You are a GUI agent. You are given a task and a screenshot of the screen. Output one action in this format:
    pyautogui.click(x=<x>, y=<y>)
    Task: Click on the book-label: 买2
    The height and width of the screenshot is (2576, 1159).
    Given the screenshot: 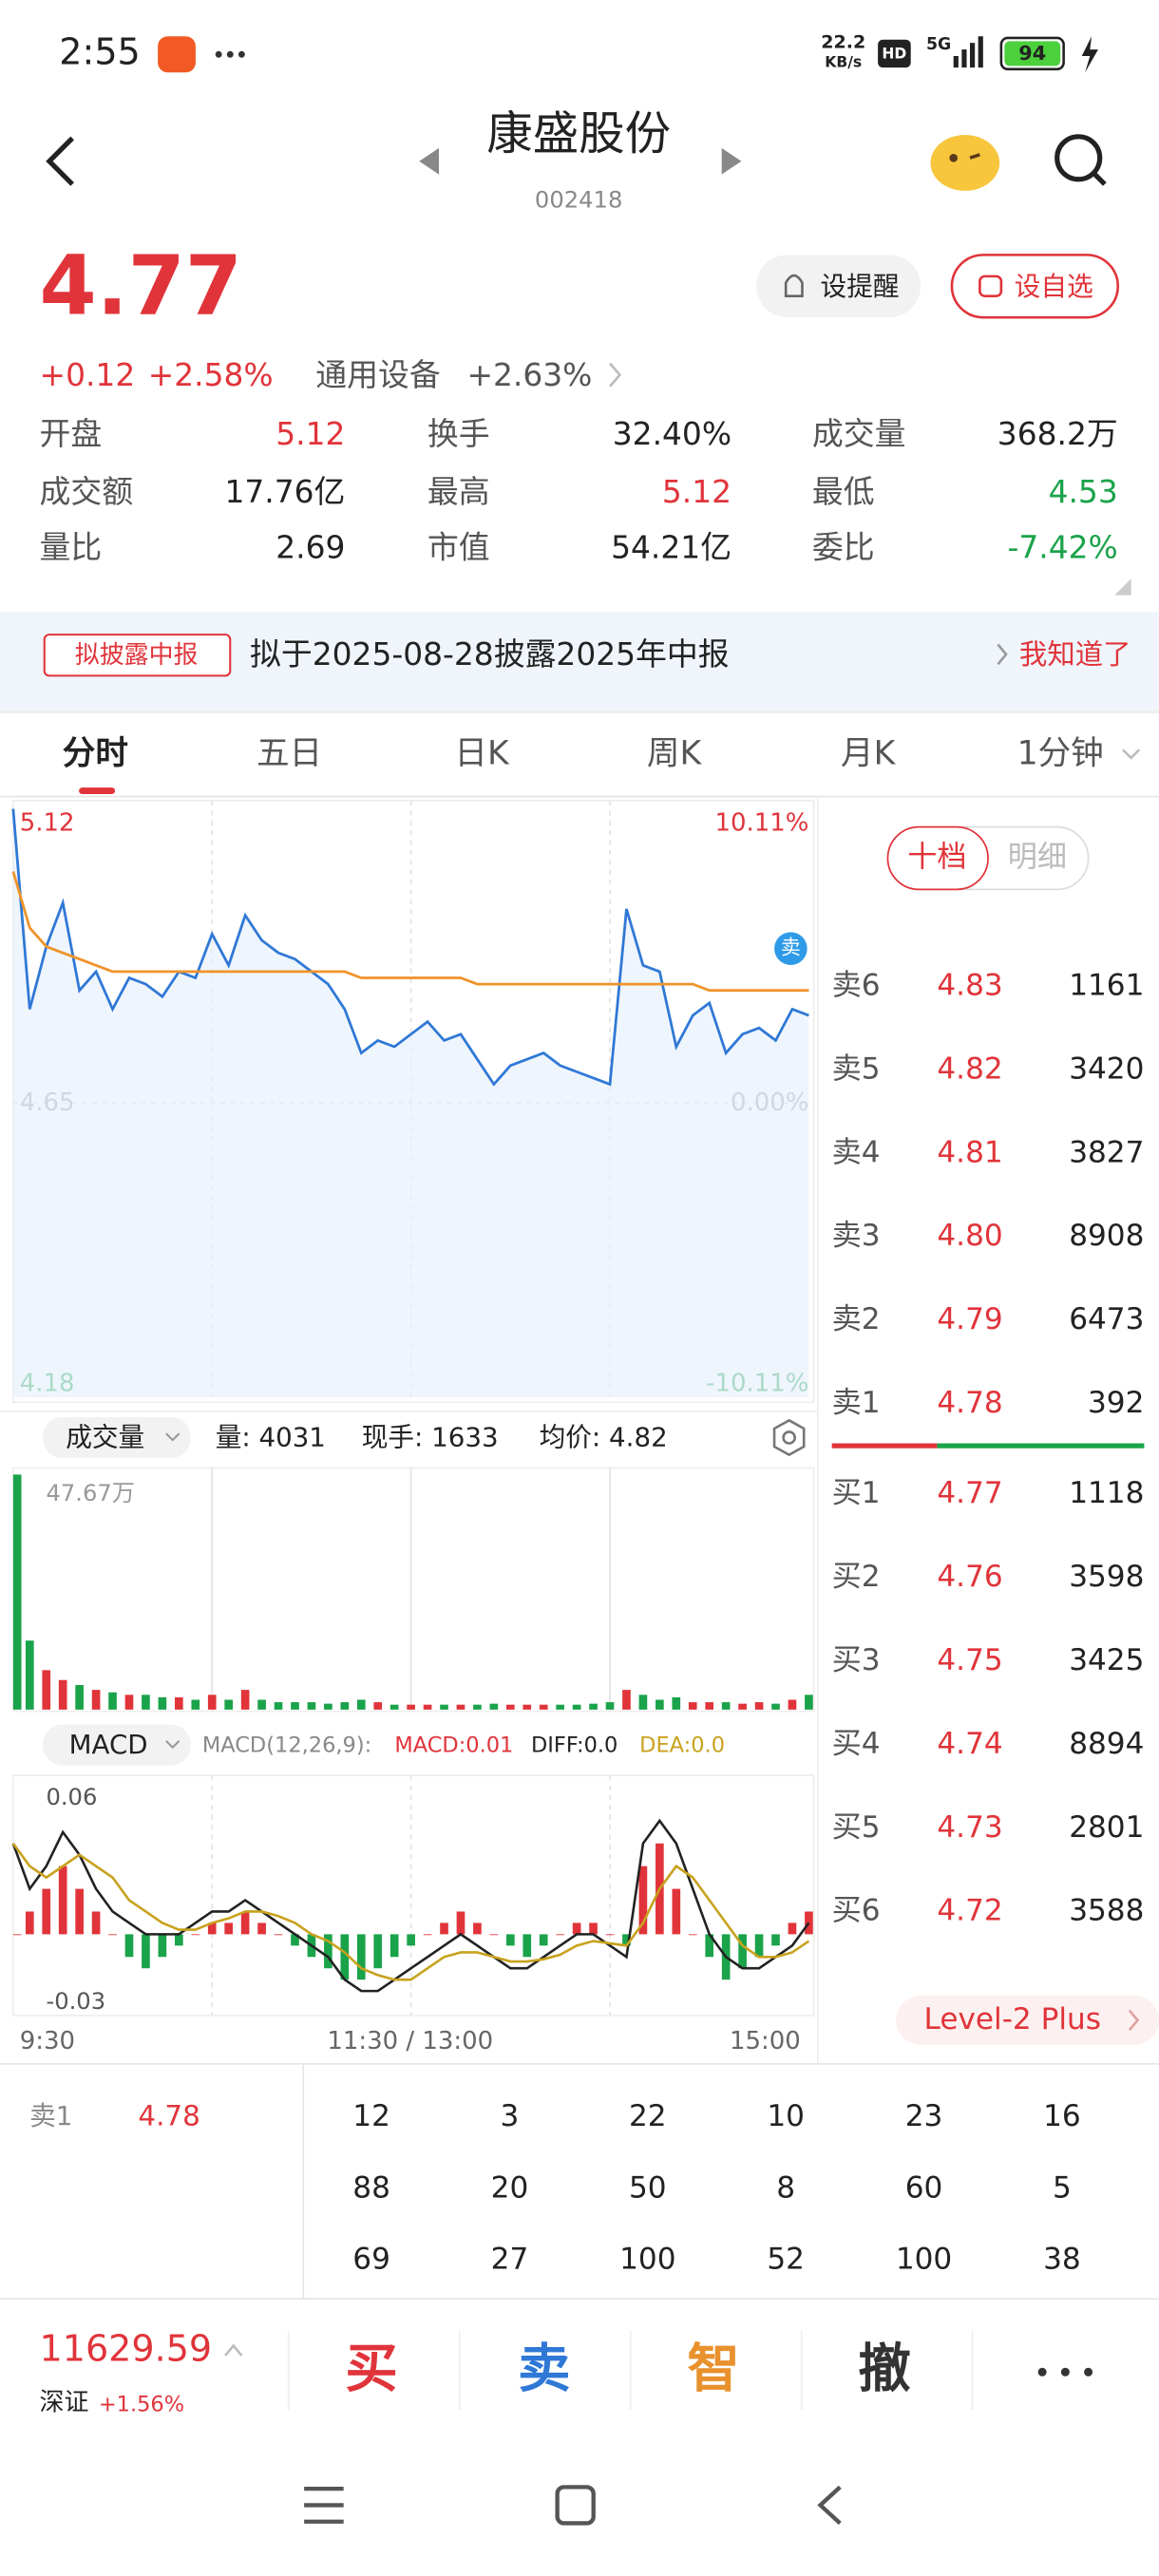 What is the action you would take?
    pyautogui.click(x=856, y=1577)
    